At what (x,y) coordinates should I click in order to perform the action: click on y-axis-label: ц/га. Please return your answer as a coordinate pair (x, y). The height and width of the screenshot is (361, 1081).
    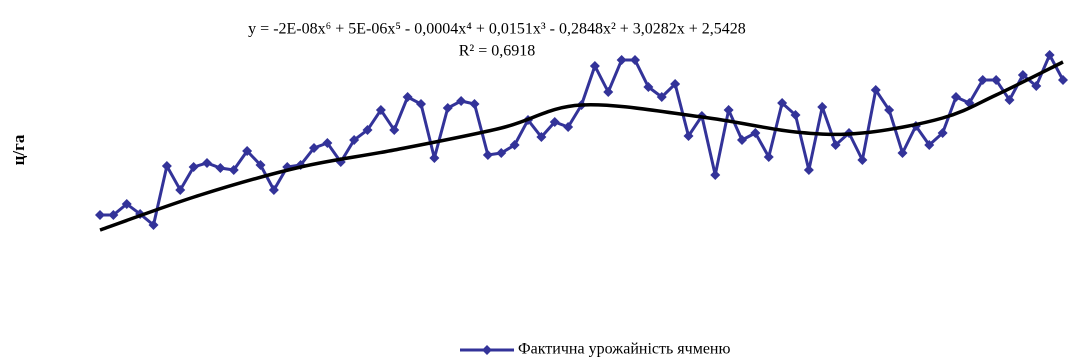
    Looking at the image, I should click on (18, 149).